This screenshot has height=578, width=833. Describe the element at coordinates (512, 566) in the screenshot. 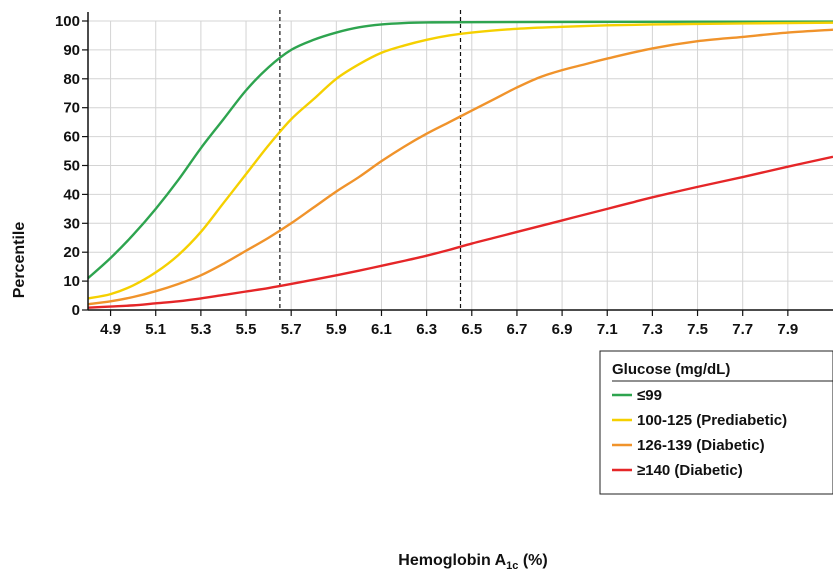

I see `x-axis-title-subscript: 1c` at that location.